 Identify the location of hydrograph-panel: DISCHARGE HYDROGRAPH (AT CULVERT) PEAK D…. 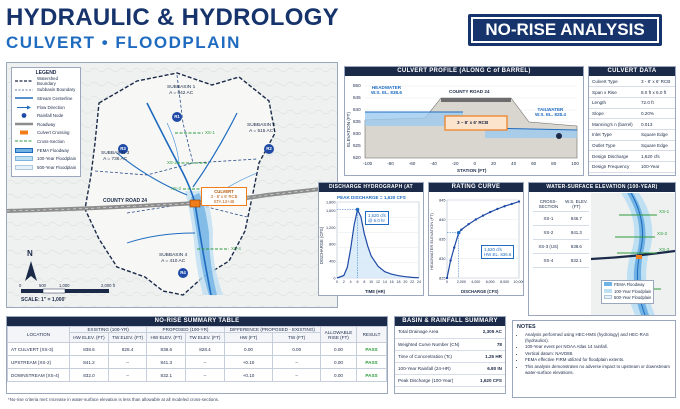
(371, 239).